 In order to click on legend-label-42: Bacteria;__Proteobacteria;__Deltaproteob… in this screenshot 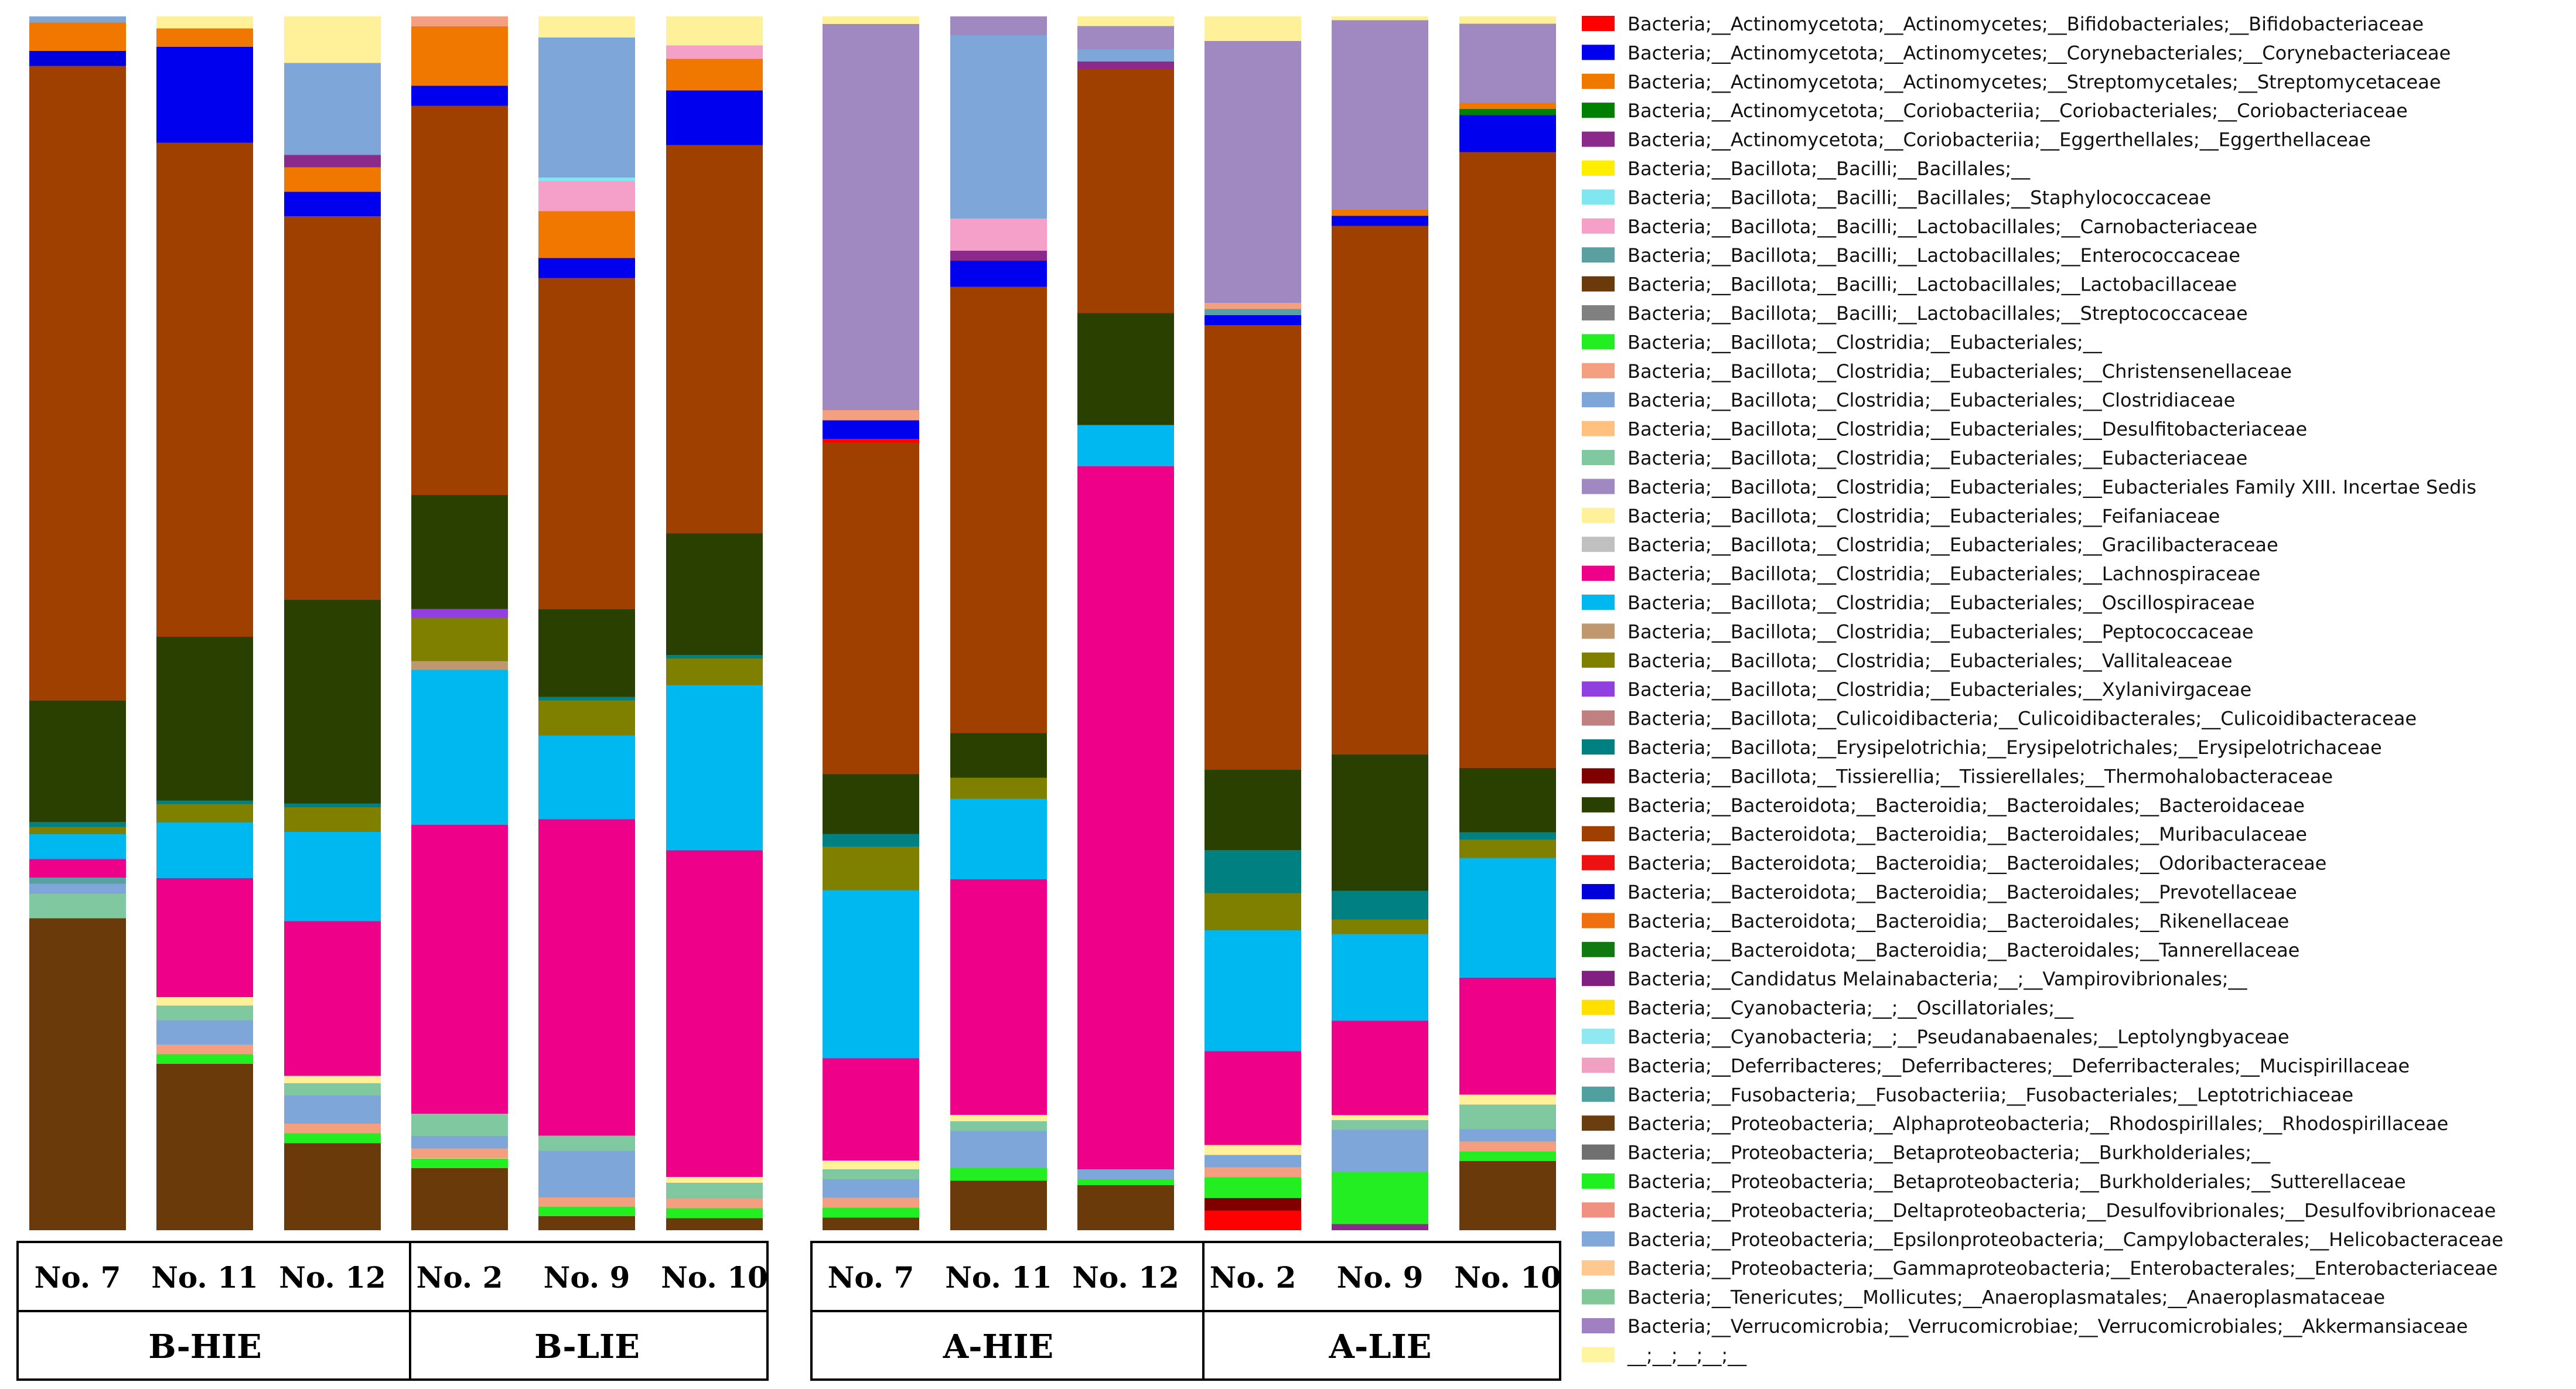, I will do `click(2062, 1210)`.